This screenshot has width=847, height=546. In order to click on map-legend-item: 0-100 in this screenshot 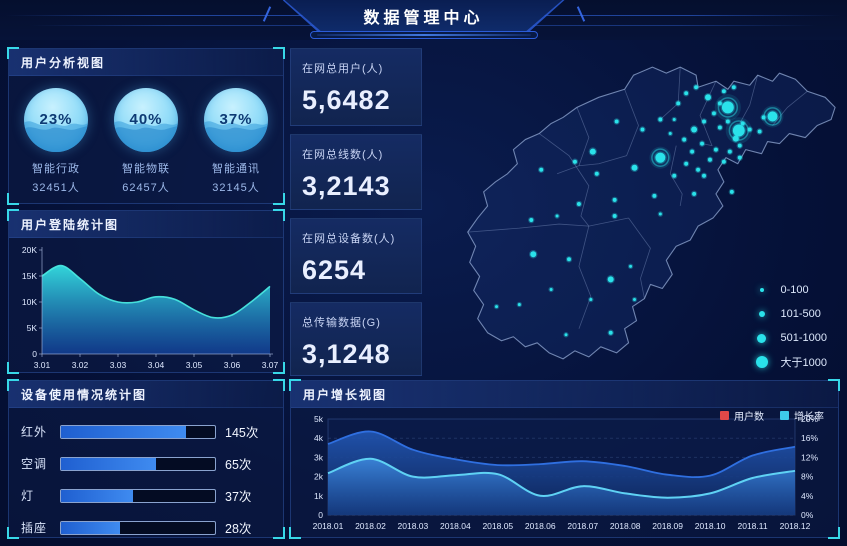, I will do `click(791, 290)`.